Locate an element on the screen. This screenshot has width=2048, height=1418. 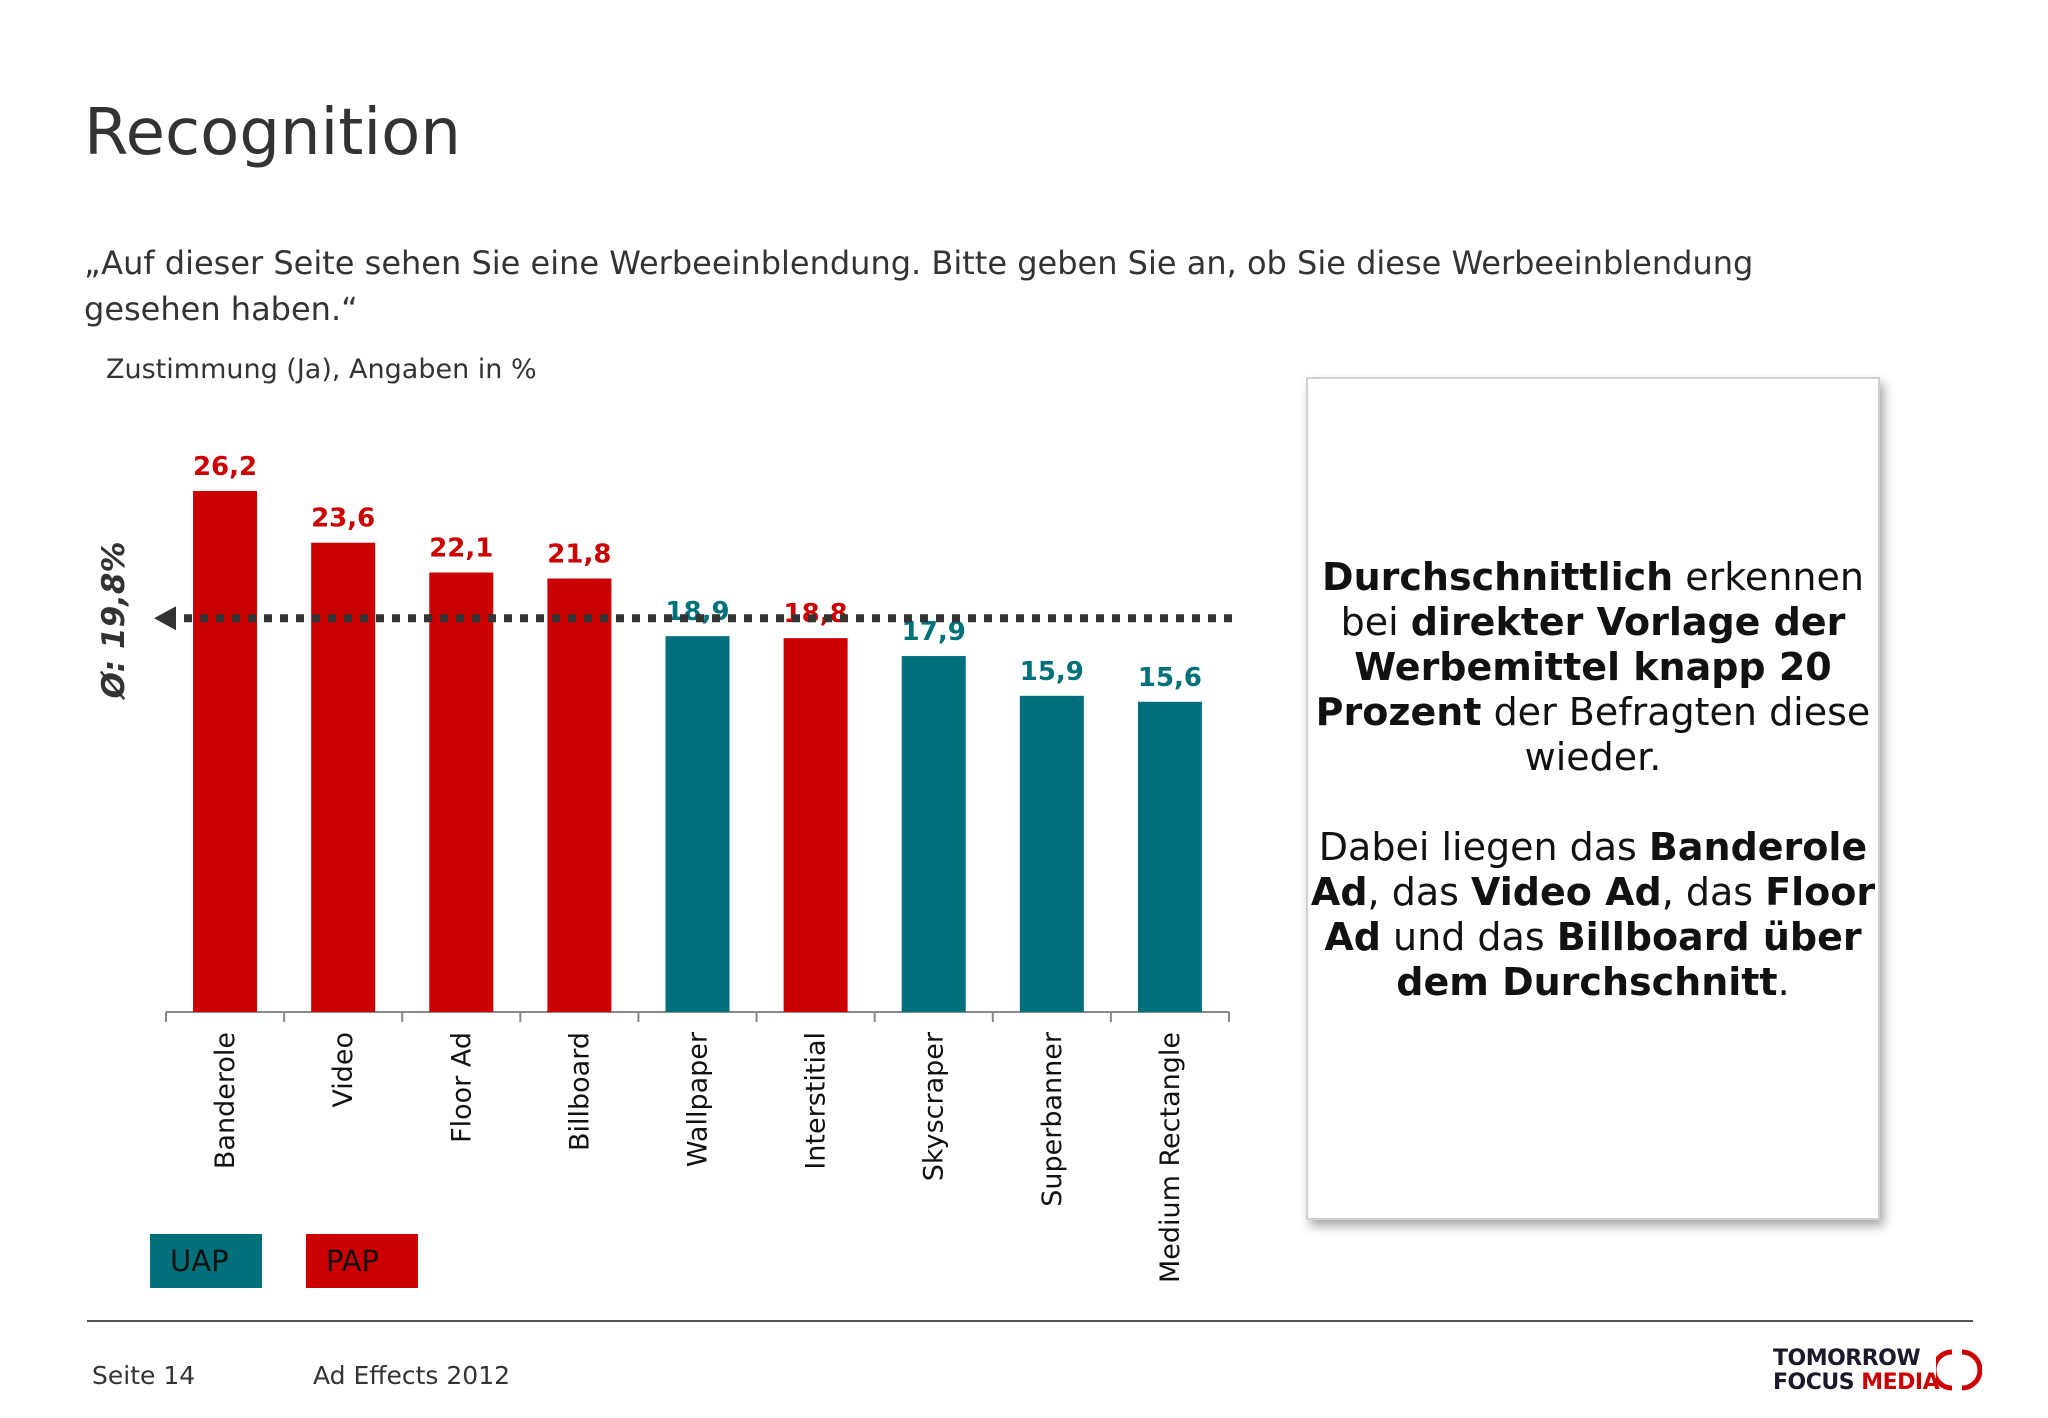
info-p2-run-1: Banderole Ad is located at coordinates (1589, 869).